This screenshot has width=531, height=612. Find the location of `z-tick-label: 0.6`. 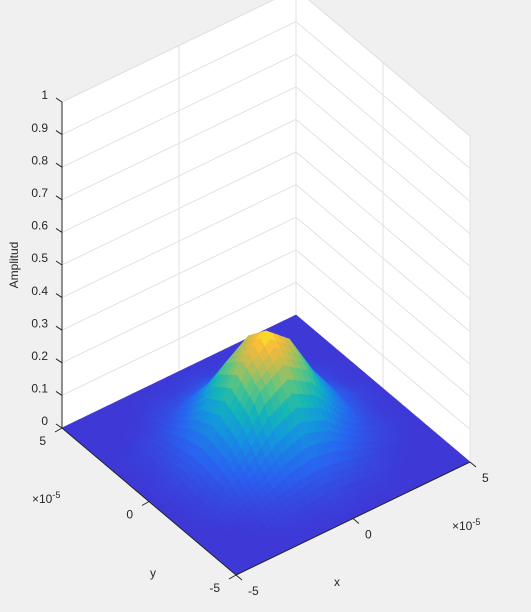

z-tick-label: 0.6 is located at coordinates (39, 226).